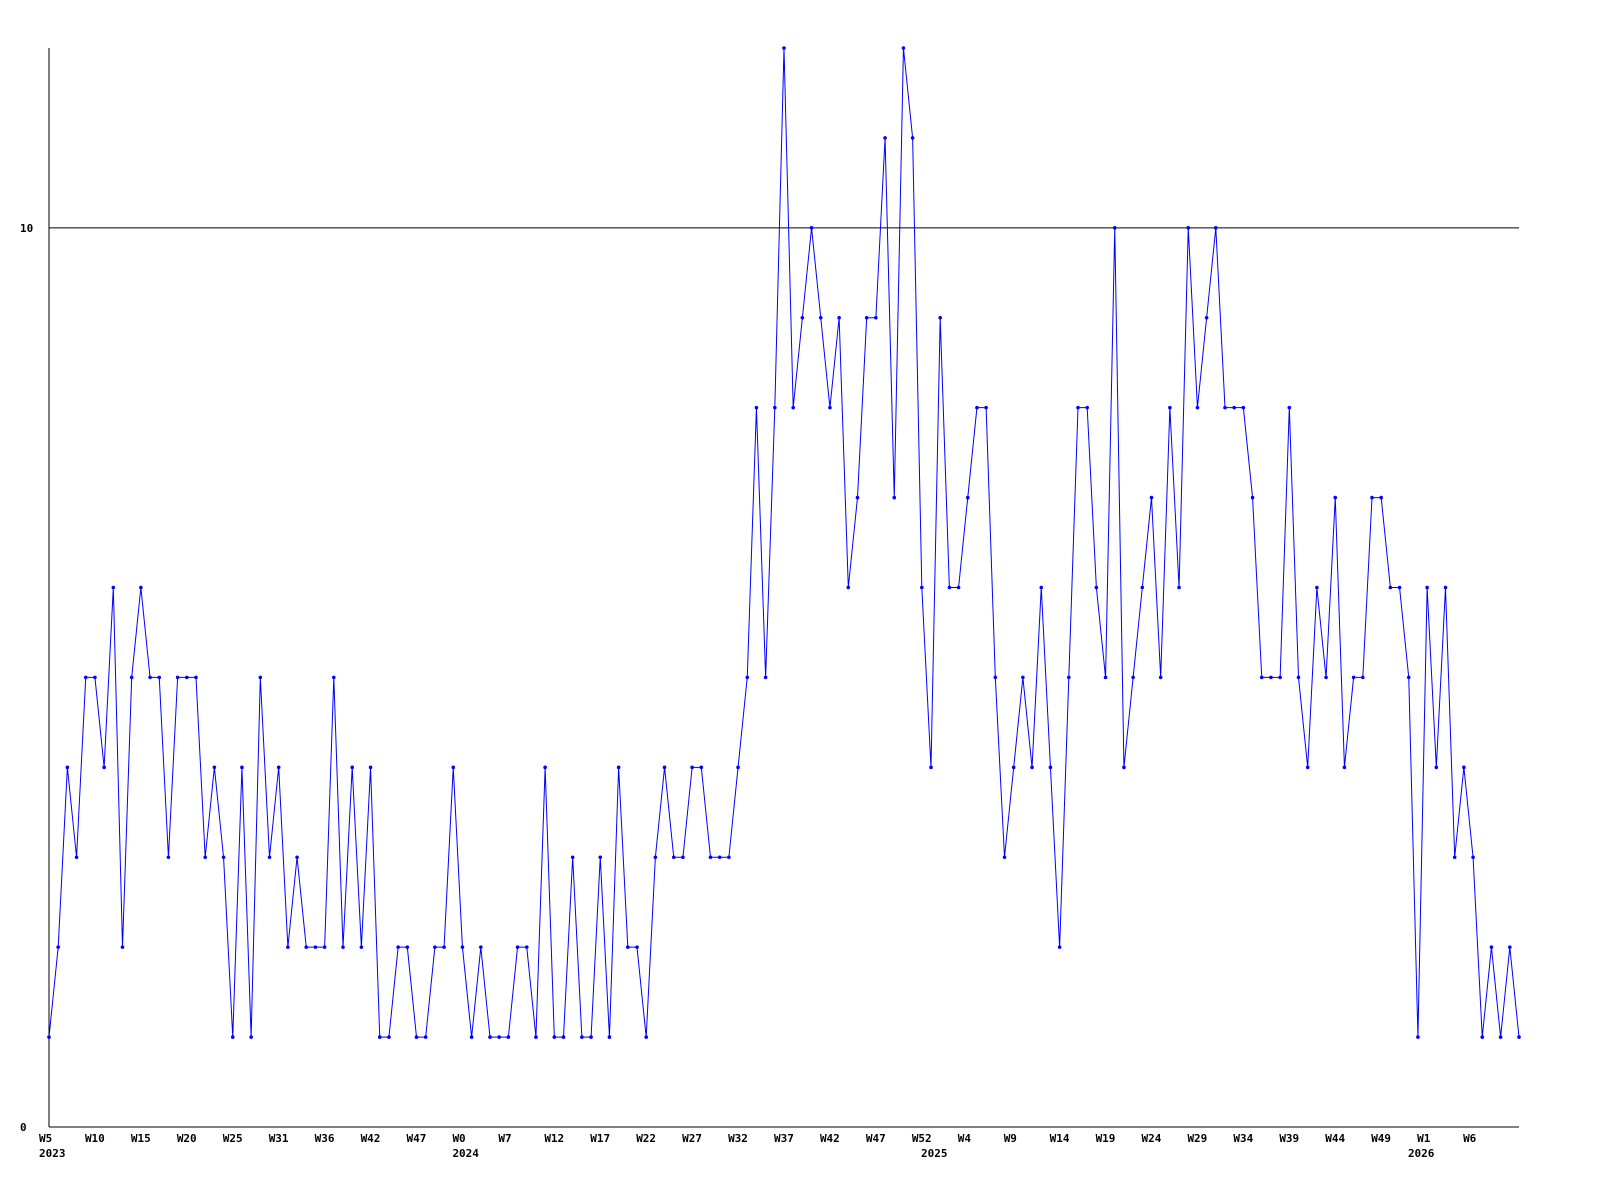  Describe the element at coordinates (1106, 1138) in the screenshot. I see `x-tick-label: W19` at that location.